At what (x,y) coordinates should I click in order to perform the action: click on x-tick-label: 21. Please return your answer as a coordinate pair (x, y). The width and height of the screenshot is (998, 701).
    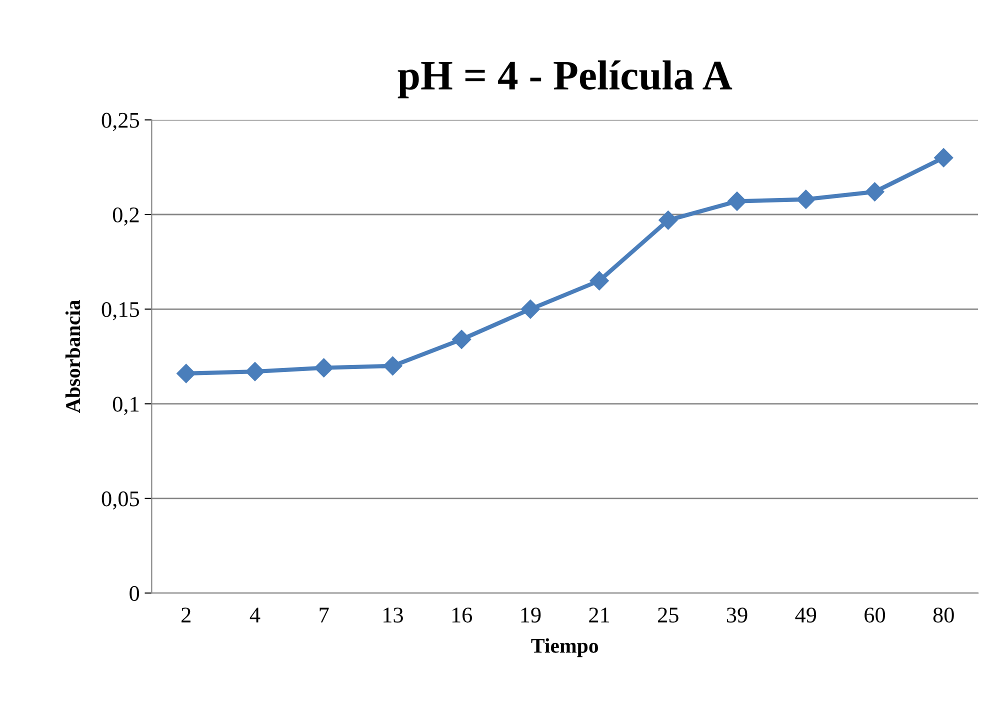
    Looking at the image, I should click on (599, 615).